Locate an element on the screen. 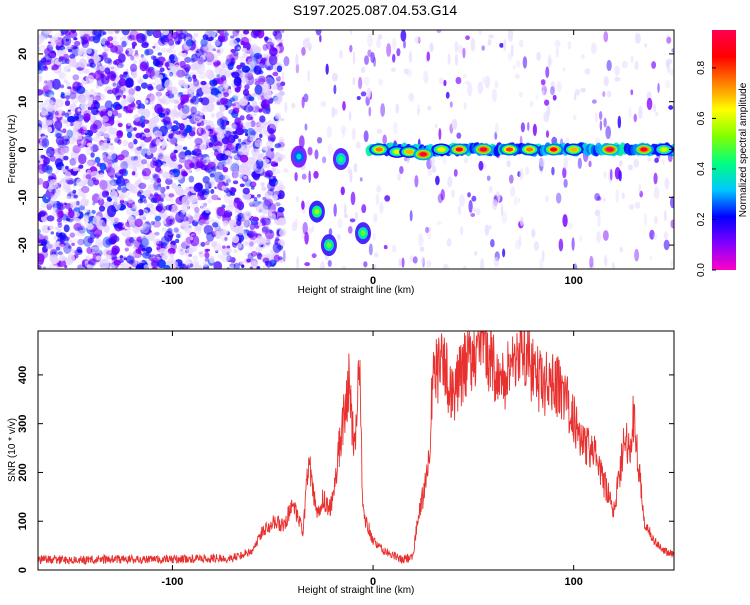 The height and width of the screenshot is (605, 750). snr-y-tick-label: 400 is located at coordinates (23, 375).